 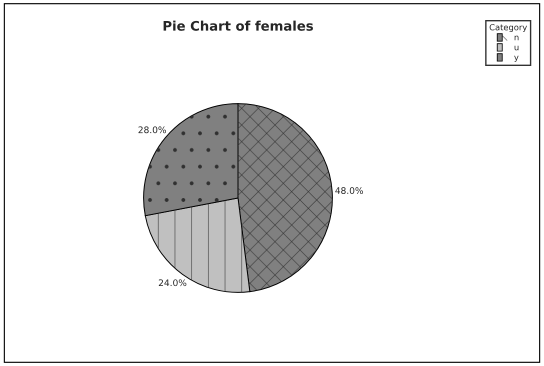 I want to click on chart-title: Pie Chart of females, so click(x=238, y=25).